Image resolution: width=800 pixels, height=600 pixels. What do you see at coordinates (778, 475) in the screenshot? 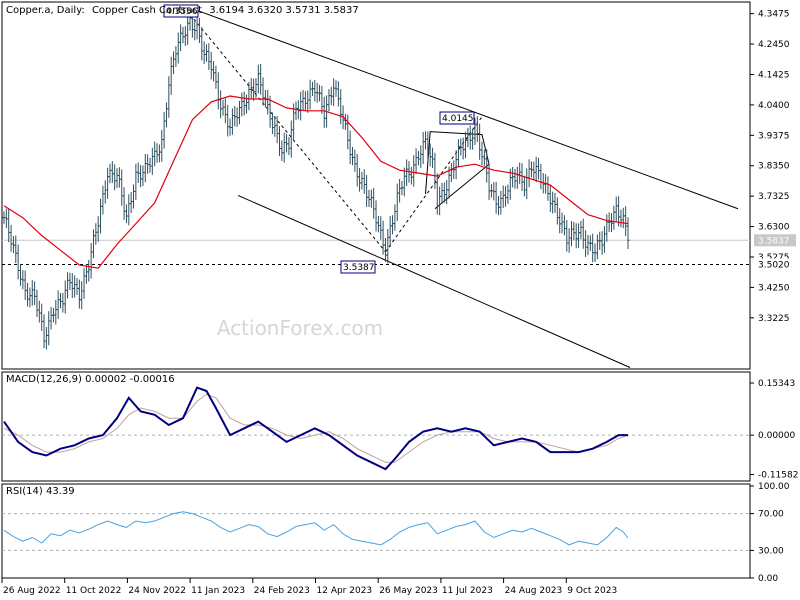
I see `macd-axis-label: -0.11582` at bounding box center [778, 475].